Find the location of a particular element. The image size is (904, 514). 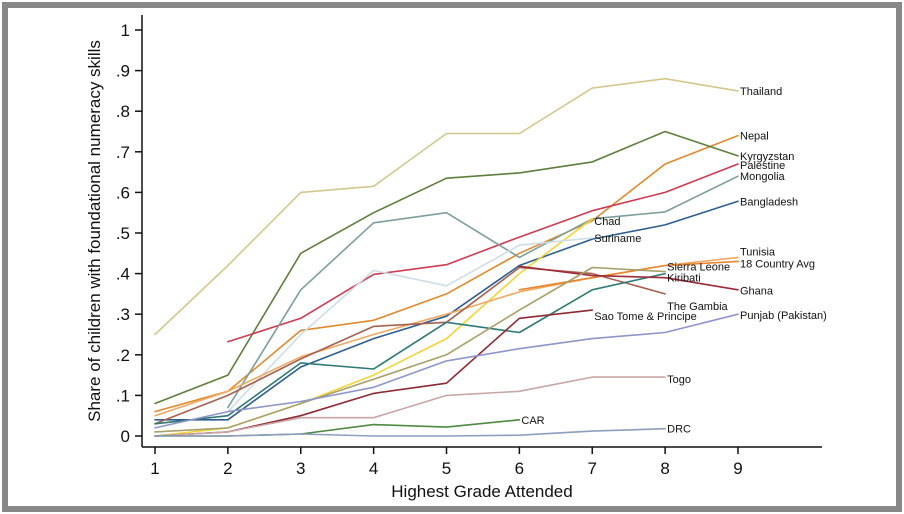

x-axis-ticks: 1 2 3 4 5 6 7 8 9 is located at coordinates (446, 462).